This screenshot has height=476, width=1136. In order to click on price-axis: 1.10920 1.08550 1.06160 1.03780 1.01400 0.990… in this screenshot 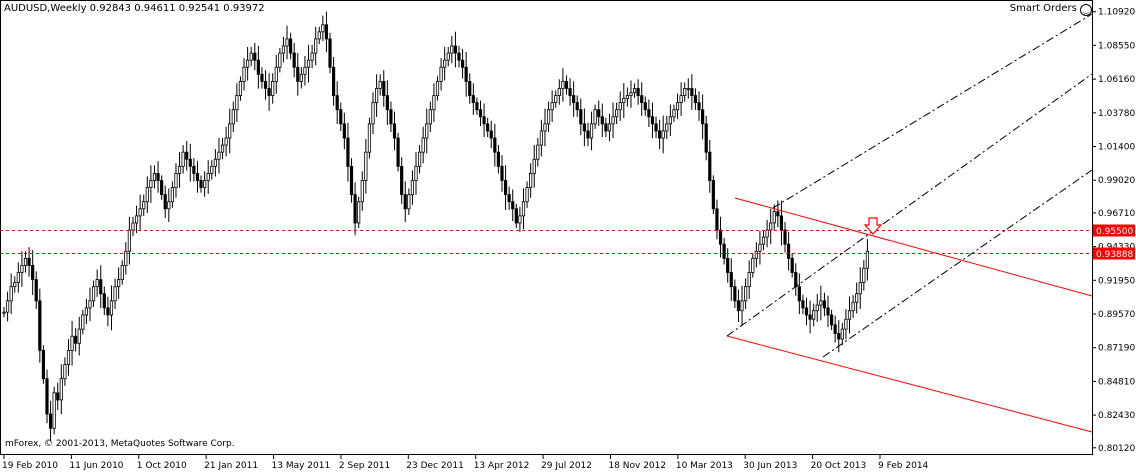, I will do `click(1113, 231)`.